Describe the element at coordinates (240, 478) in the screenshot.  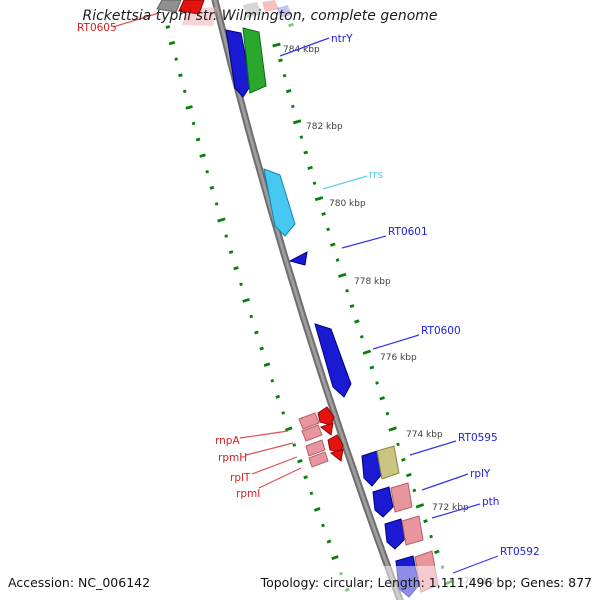
I see `gene-label-rplT: rplT` at that location.